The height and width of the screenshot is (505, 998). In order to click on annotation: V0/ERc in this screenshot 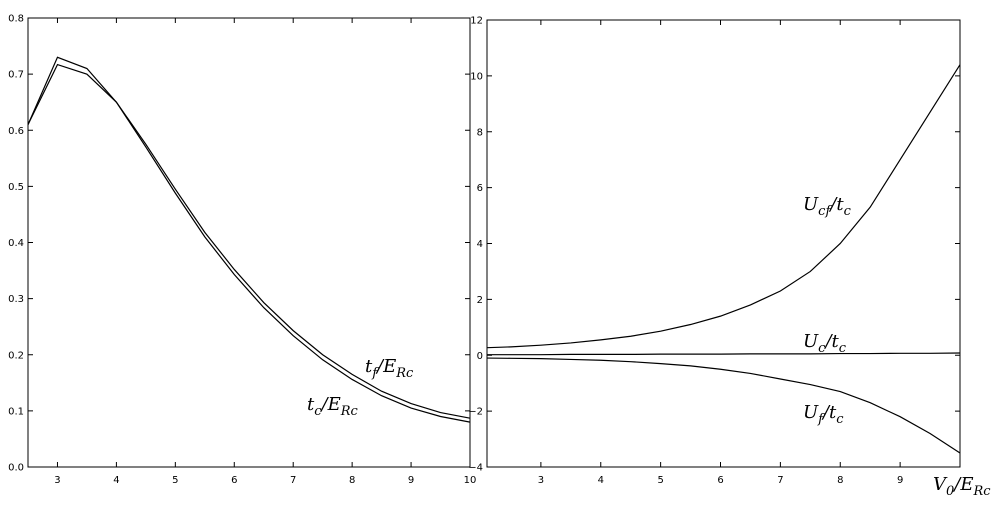, I will do `click(962, 486)`.